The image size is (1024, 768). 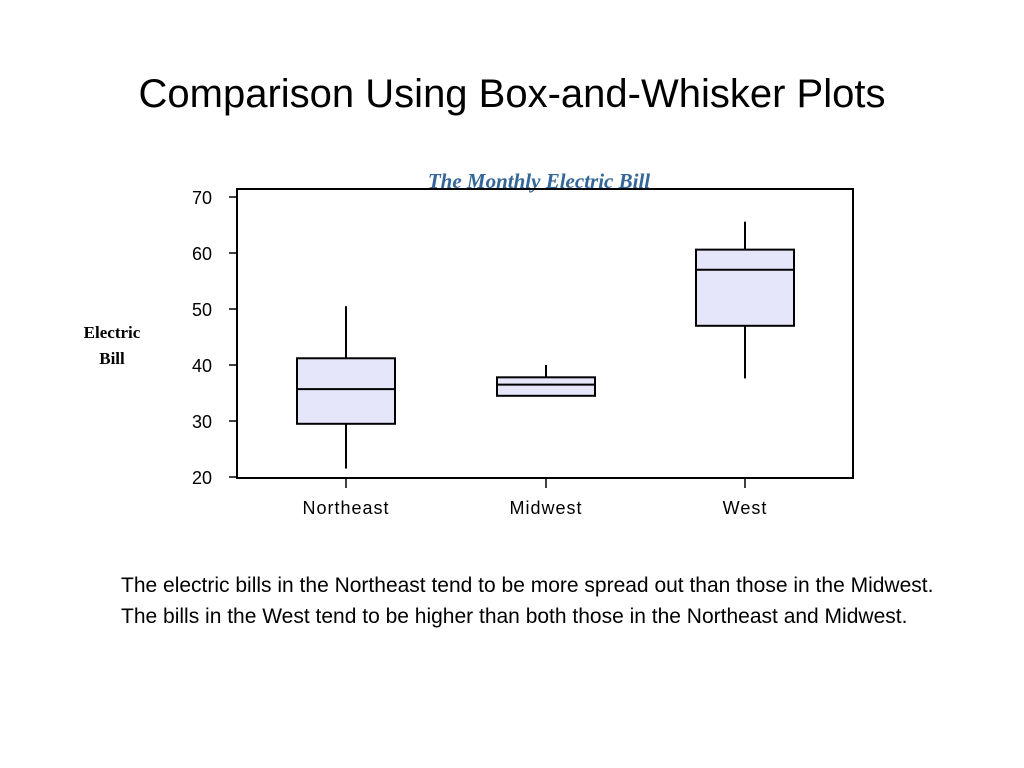 What do you see at coordinates (545, 508) in the screenshot?
I see `x-tick-label: Midwest` at bounding box center [545, 508].